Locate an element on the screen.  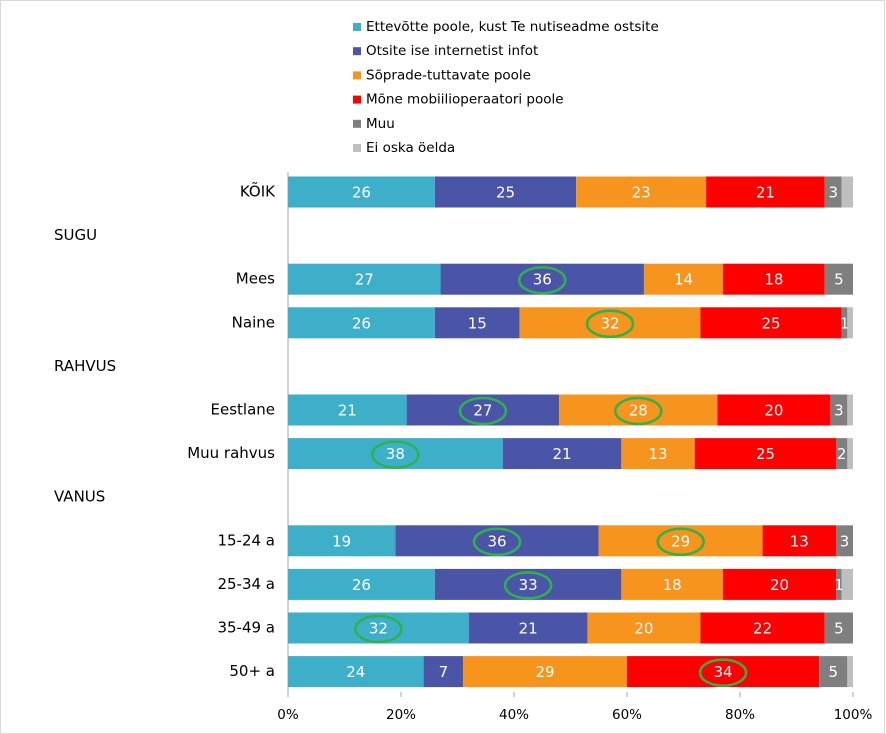
group-label: RAHVUS is located at coordinates (85, 366).